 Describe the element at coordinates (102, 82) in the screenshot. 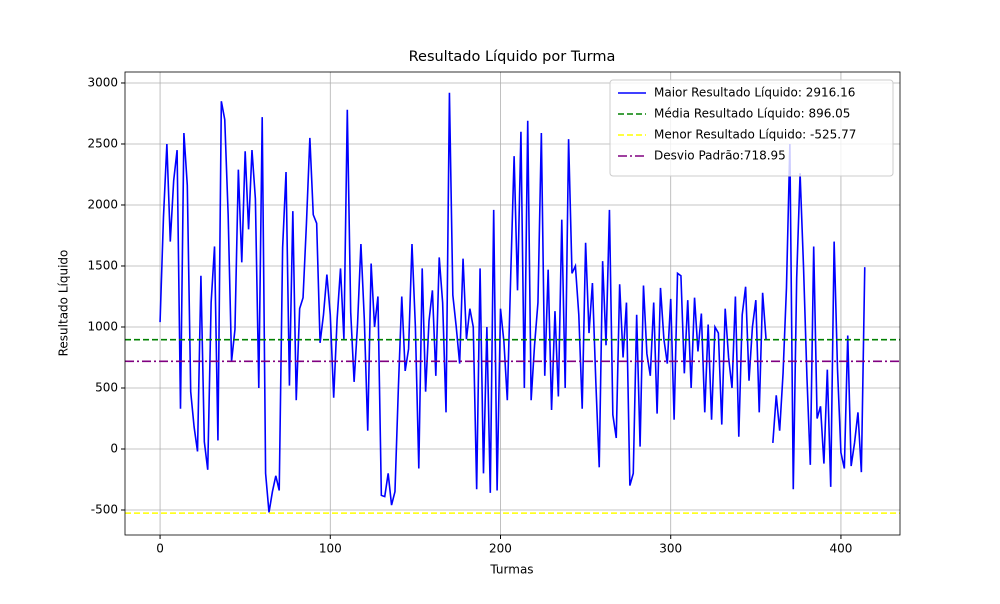

I see `y-tick-label: 3000` at that location.